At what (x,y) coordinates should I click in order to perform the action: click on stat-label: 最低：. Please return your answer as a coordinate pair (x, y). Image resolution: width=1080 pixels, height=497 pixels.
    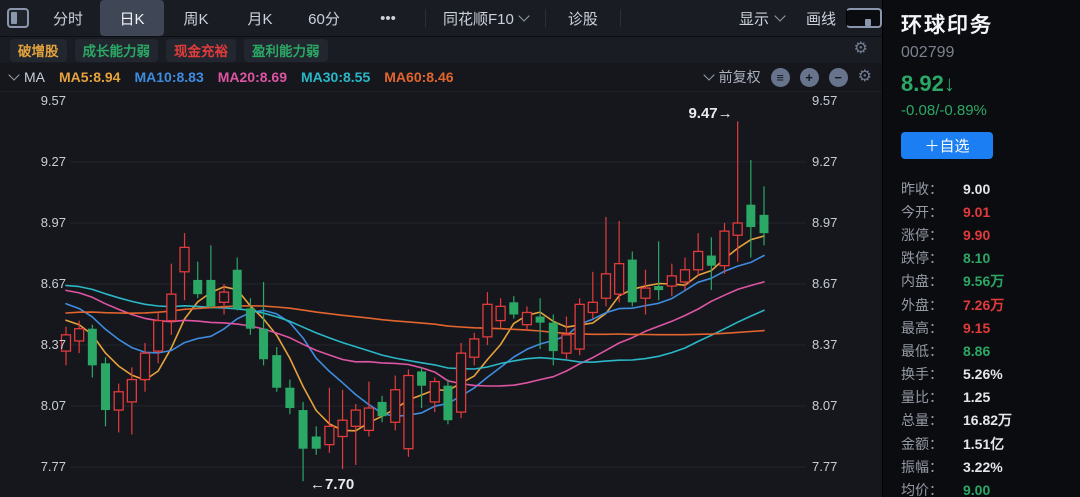
    Looking at the image, I should click on (922, 350).